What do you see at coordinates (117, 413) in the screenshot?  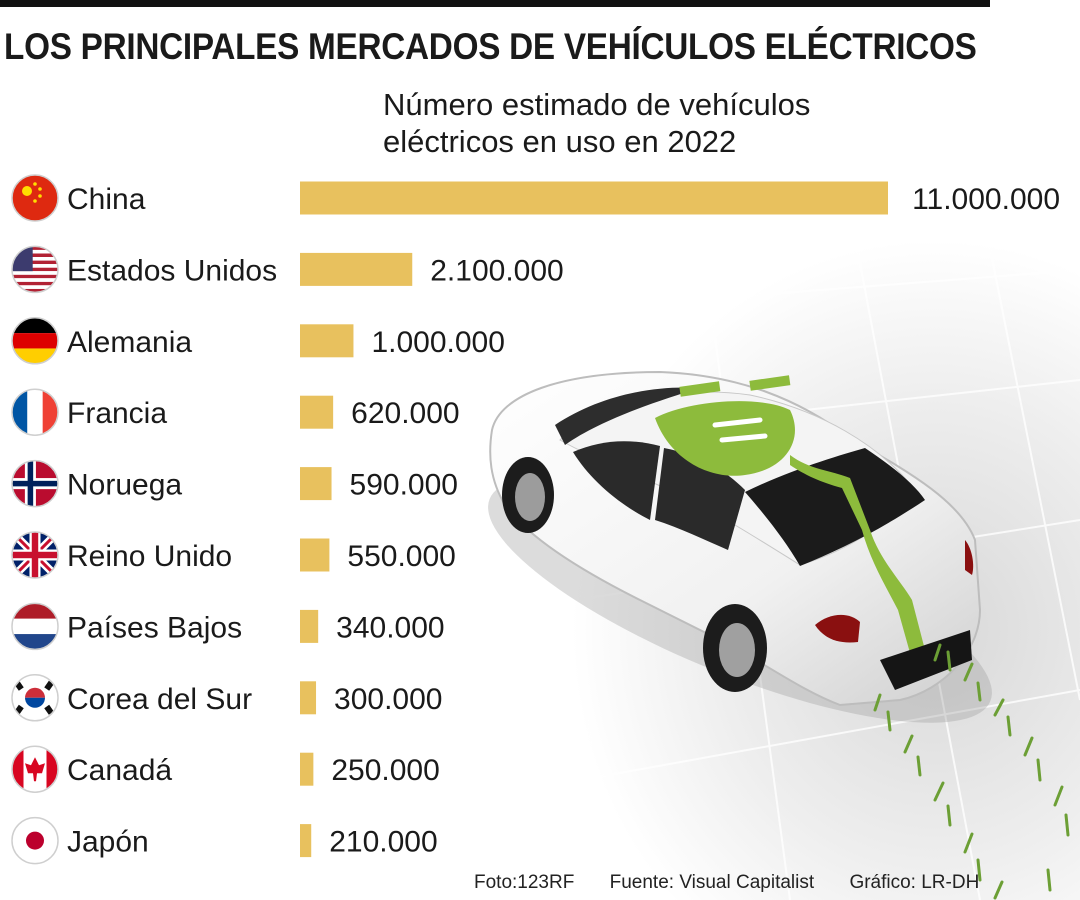 I see `country-label: Francia` at bounding box center [117, 413].